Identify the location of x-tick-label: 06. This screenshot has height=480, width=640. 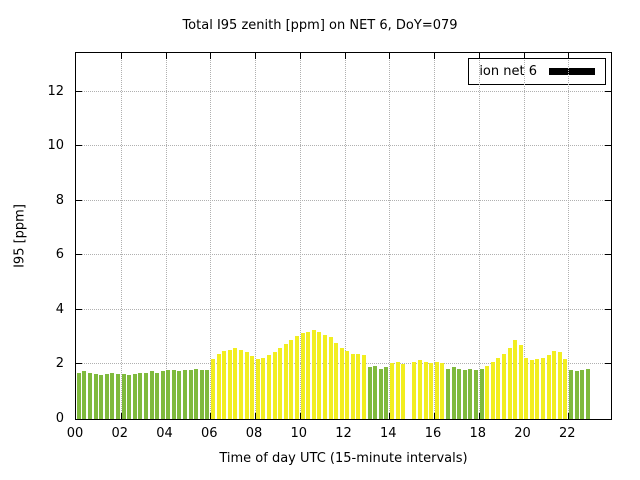
(209, 433).